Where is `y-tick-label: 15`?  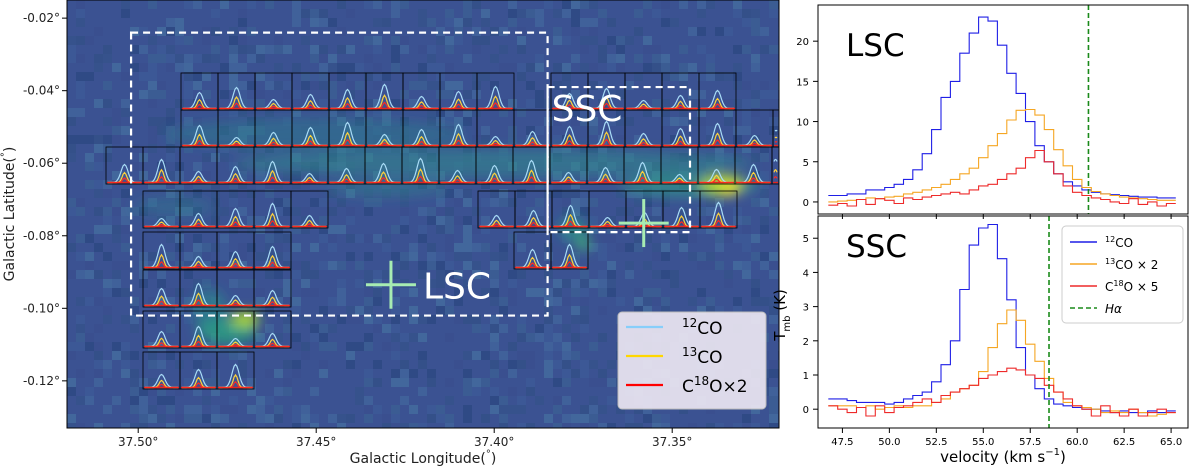 y-tick-label: 15 is located at coordinates (802, 82).